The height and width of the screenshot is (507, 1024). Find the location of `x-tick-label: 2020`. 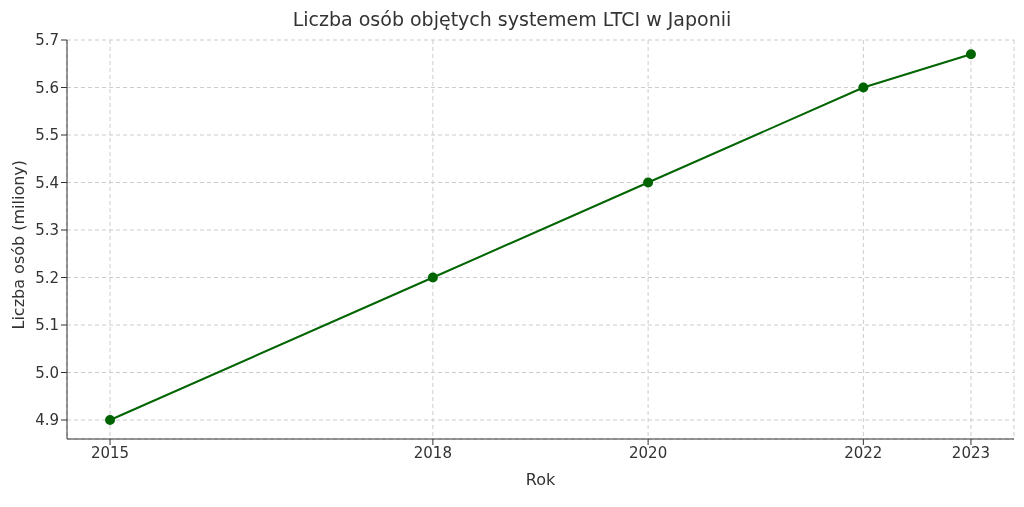

x-tick-label: 2020 is located at coordinates (648, 452).